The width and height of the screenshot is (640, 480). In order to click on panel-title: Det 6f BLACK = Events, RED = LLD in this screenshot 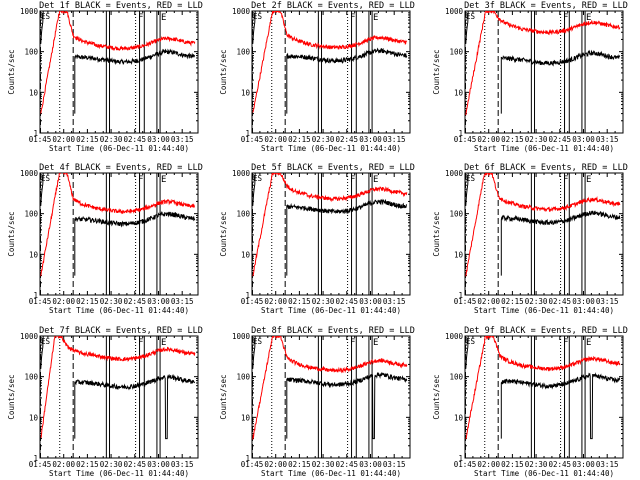, I will do `click(546, 168)`.